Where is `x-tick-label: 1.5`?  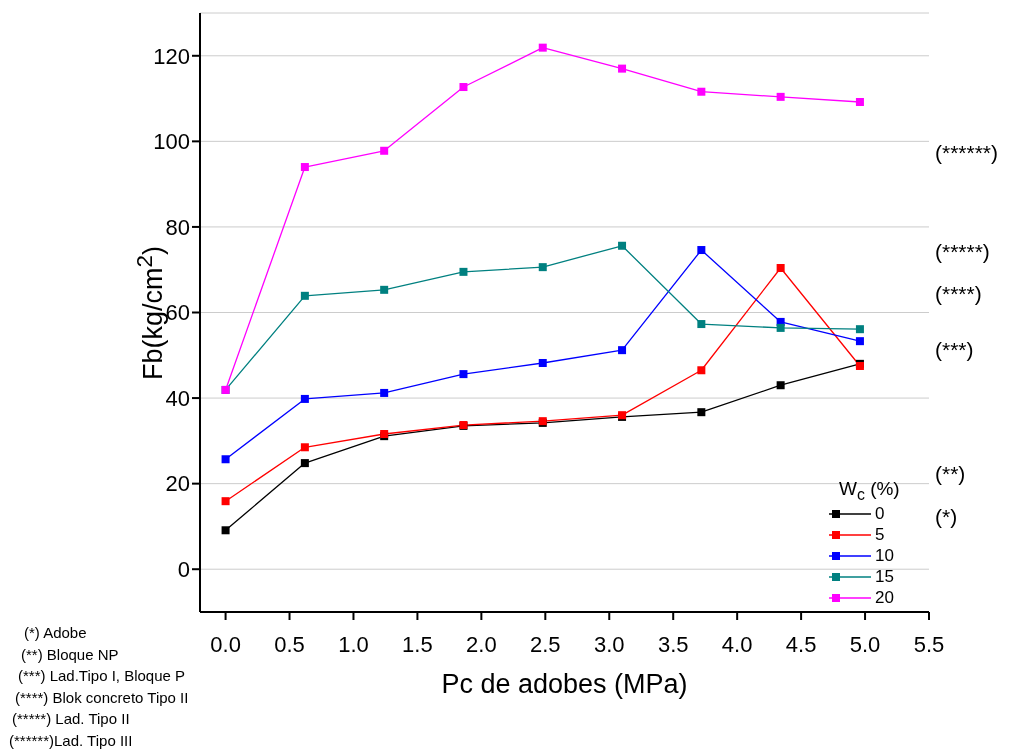
x-tick-label: 1.5 is located at coordinates (417, 644).